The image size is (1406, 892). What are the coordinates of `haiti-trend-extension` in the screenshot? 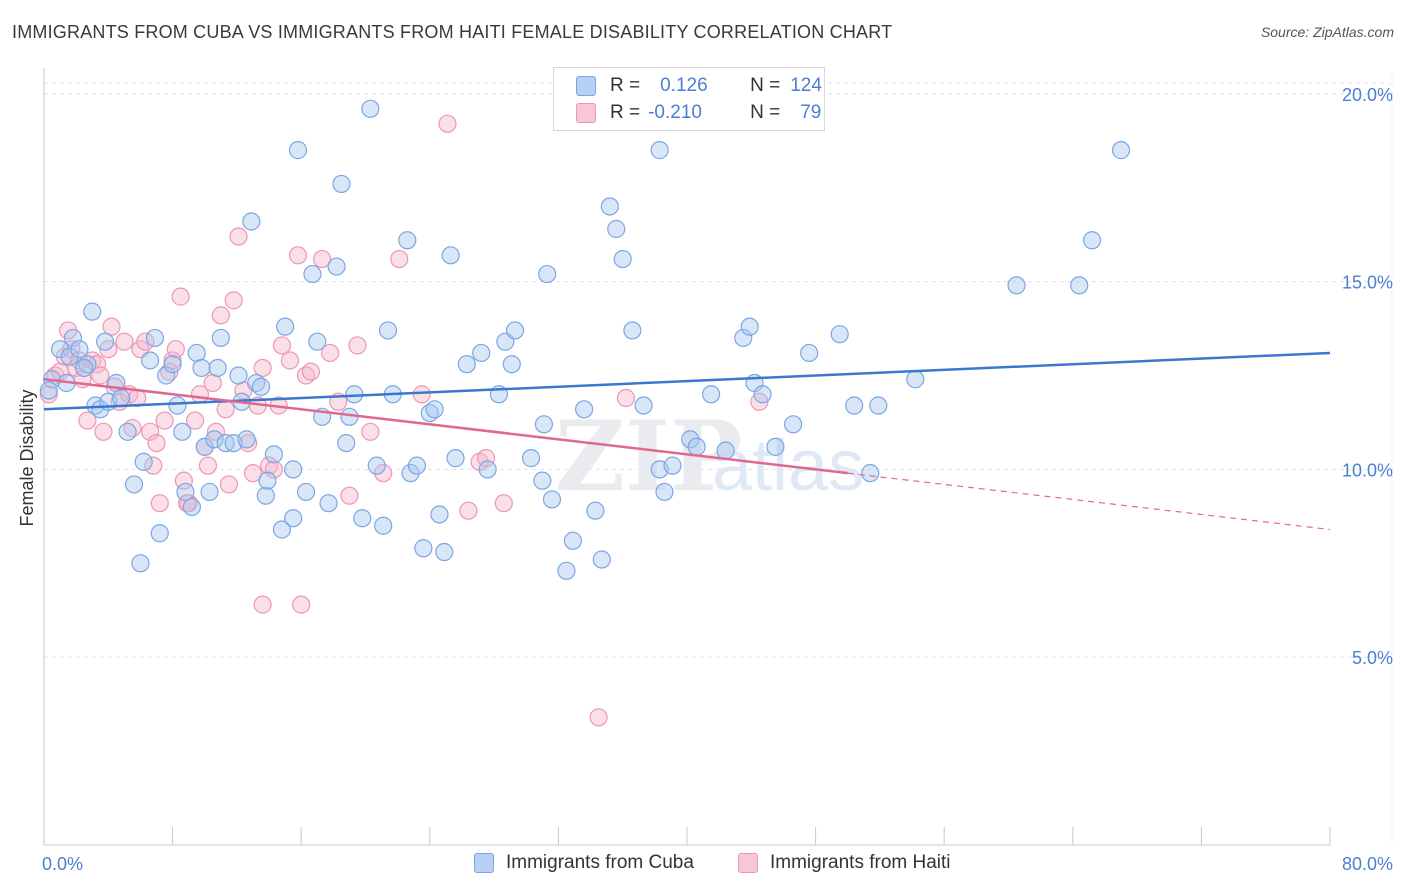 It's located at (1089, 501).